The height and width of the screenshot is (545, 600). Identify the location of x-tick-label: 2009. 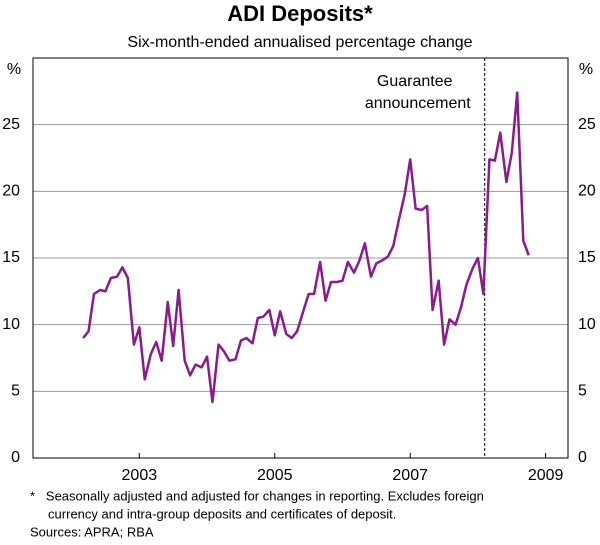
(546, 475).